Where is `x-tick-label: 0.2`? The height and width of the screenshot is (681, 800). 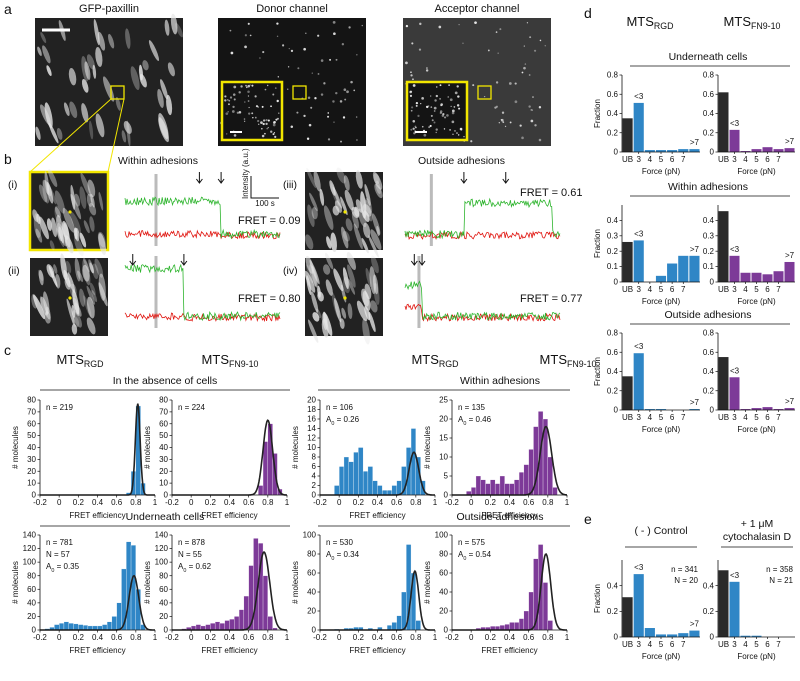 x-tick-label: 0.2 is located at coordinates (359, 637).